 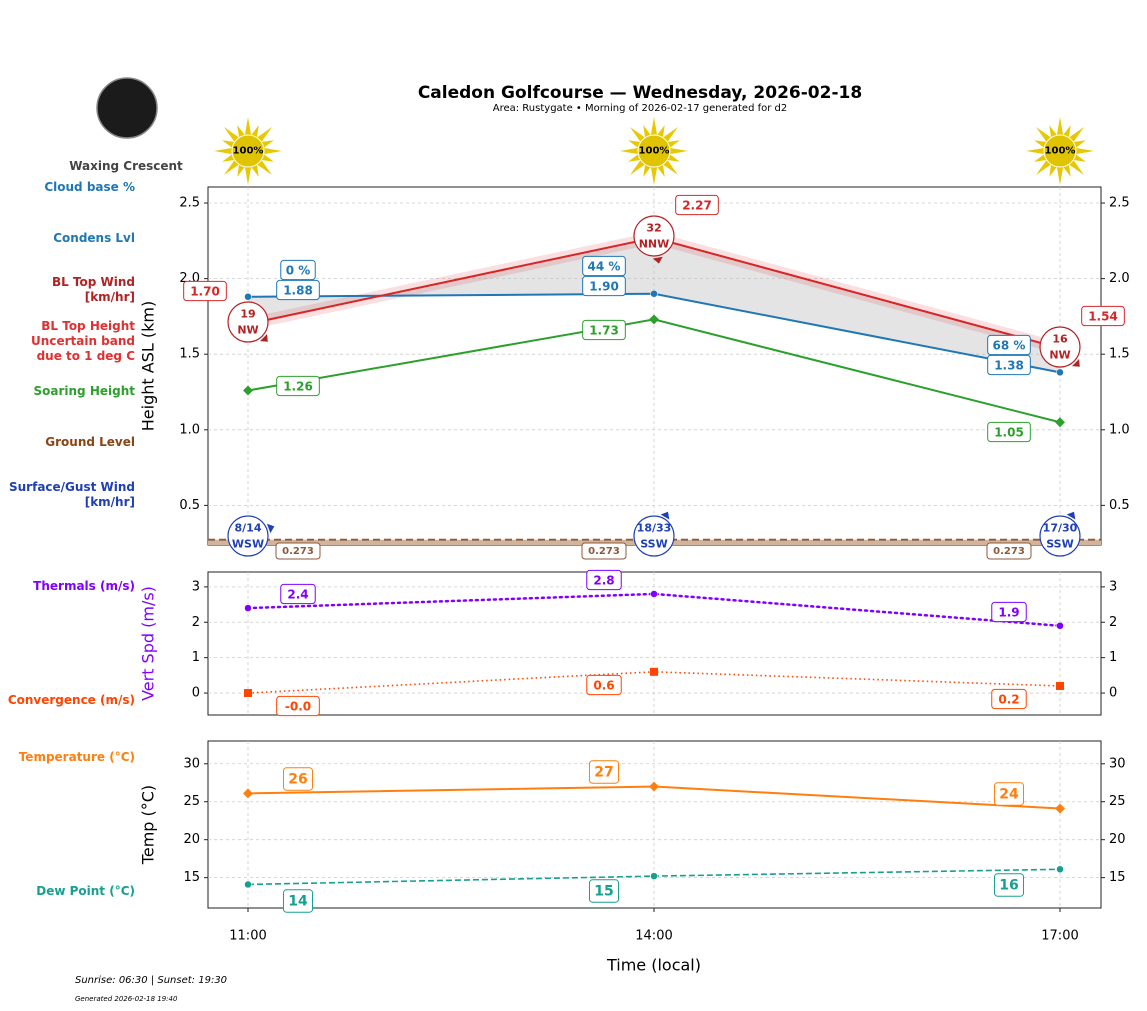 I want to click on thermals-marker, so click(x=248, y=608).